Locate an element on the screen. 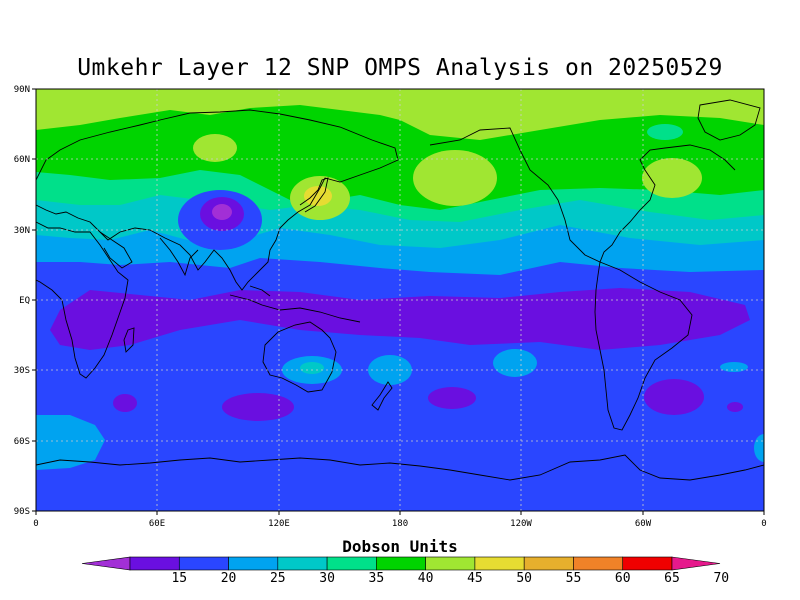 The height and width of the screenshot is (600, 800). coast-arabia is located at coordinates (116, 250).